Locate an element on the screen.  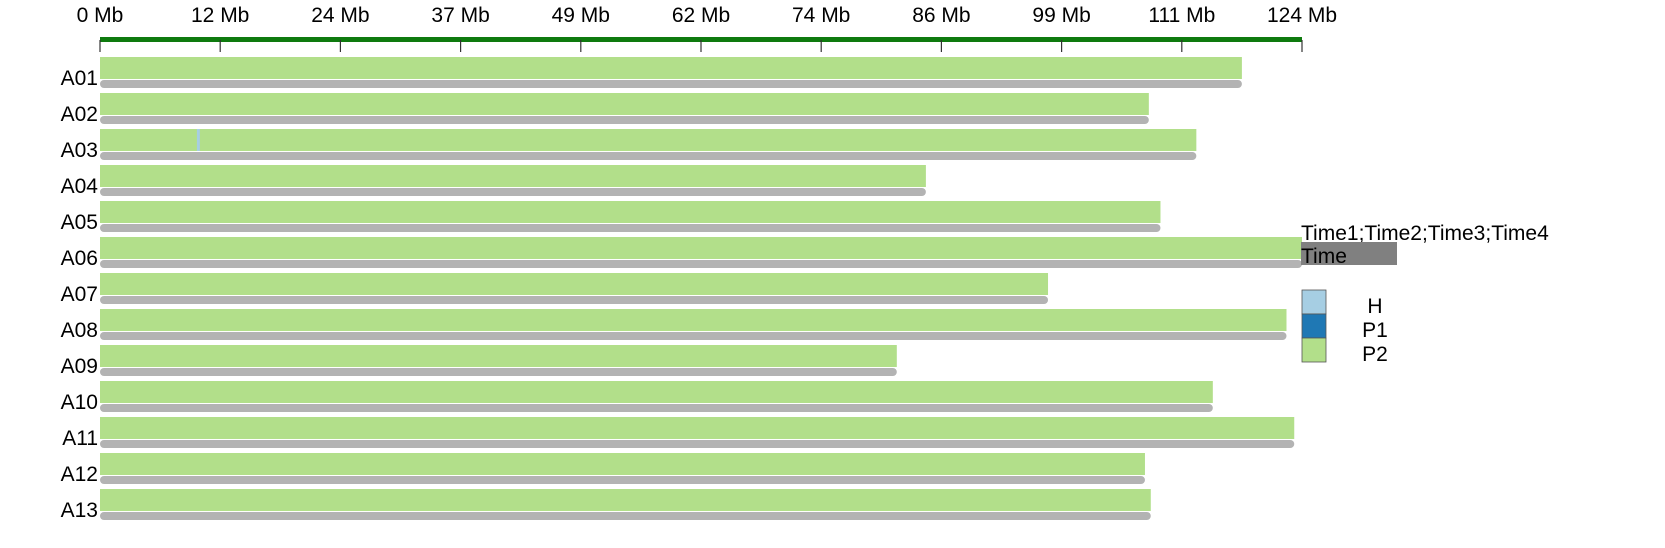
chromosome-row: A06 is located at coordinates (681, 253).